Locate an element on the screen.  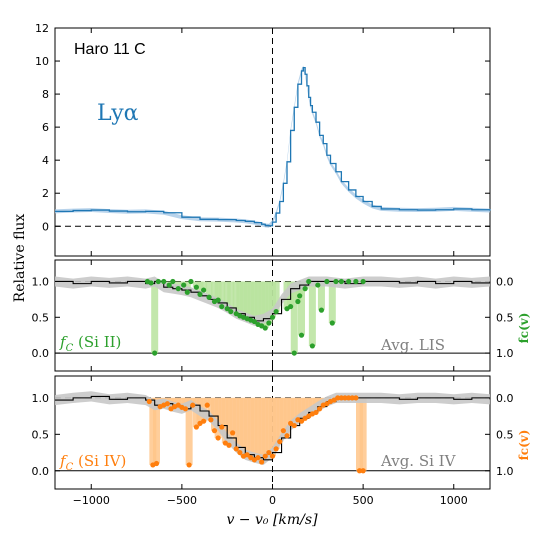
ion-label: (Si IV) is located at coordinates (102, 461).